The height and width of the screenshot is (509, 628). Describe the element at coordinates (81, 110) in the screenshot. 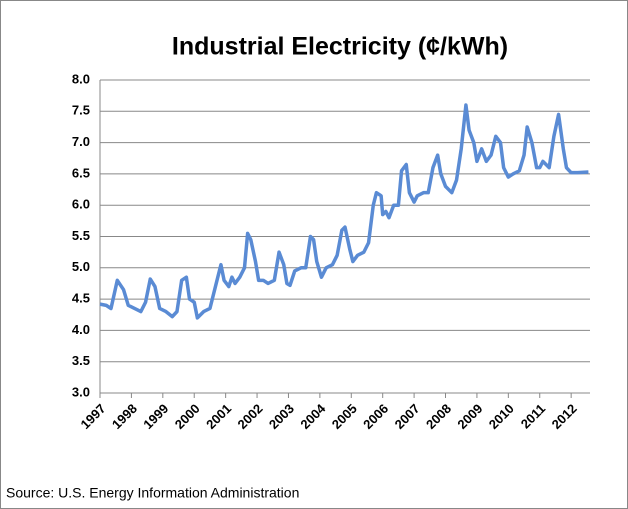

I see `y-tick-label: 7.5` at that location.